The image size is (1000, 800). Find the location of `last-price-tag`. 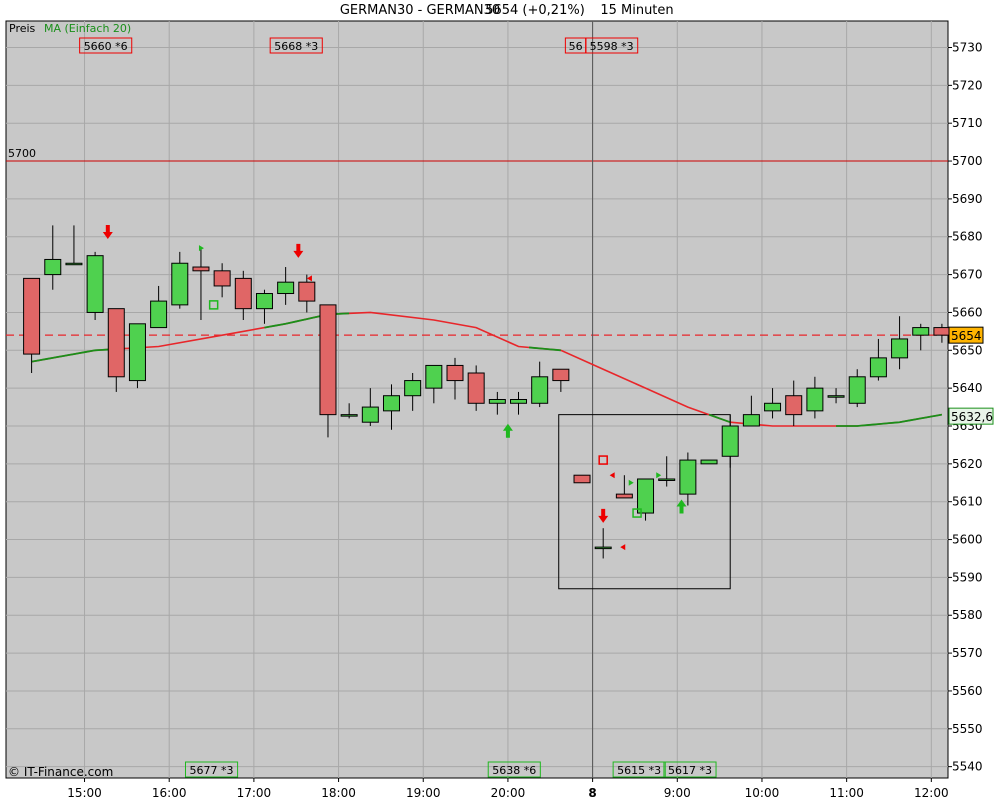

last-price-tag is located at coordinates (966, 335).